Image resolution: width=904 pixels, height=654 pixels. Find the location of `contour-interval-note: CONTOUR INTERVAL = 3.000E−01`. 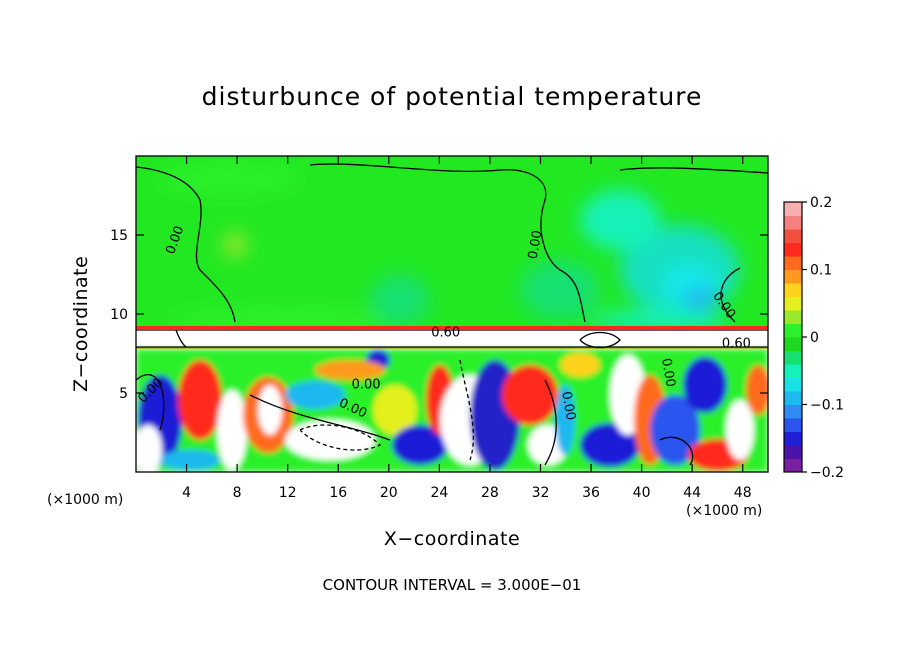

contour-interval-note: CONTOUR INTERVAL = 3.000E−01 is located at coordinates (452, 585).